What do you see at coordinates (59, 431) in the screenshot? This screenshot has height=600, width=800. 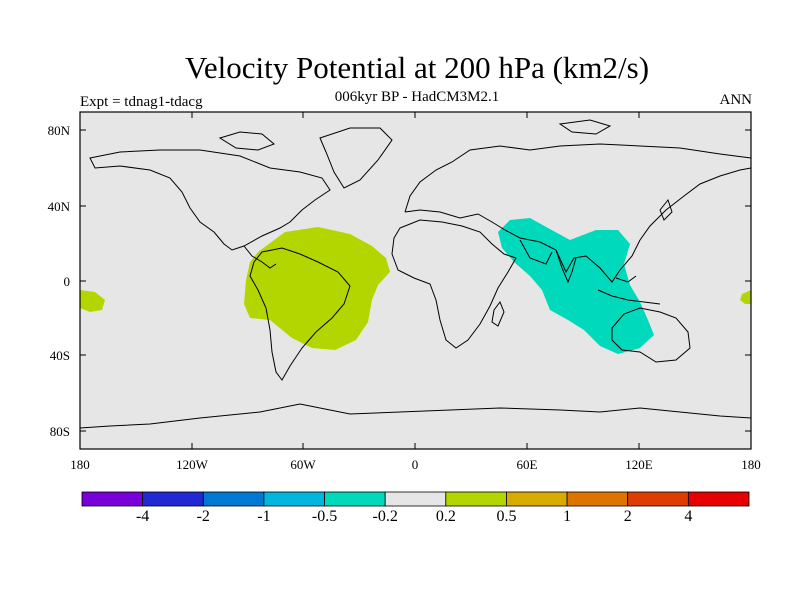 I see `lat-label-80s: 80S` at bounding box center [59, 431].